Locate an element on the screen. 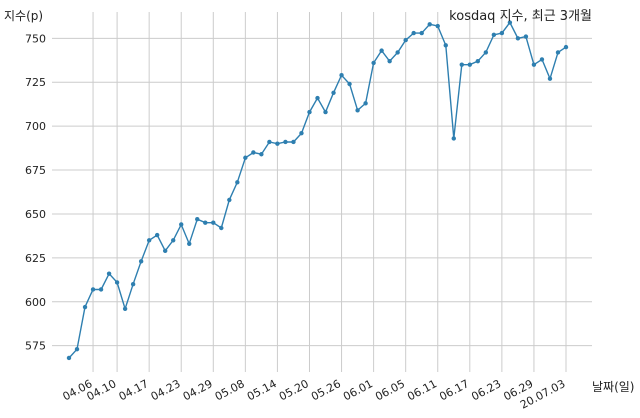  x-tick-label: 05.20 is located at coordinates (294, 390).